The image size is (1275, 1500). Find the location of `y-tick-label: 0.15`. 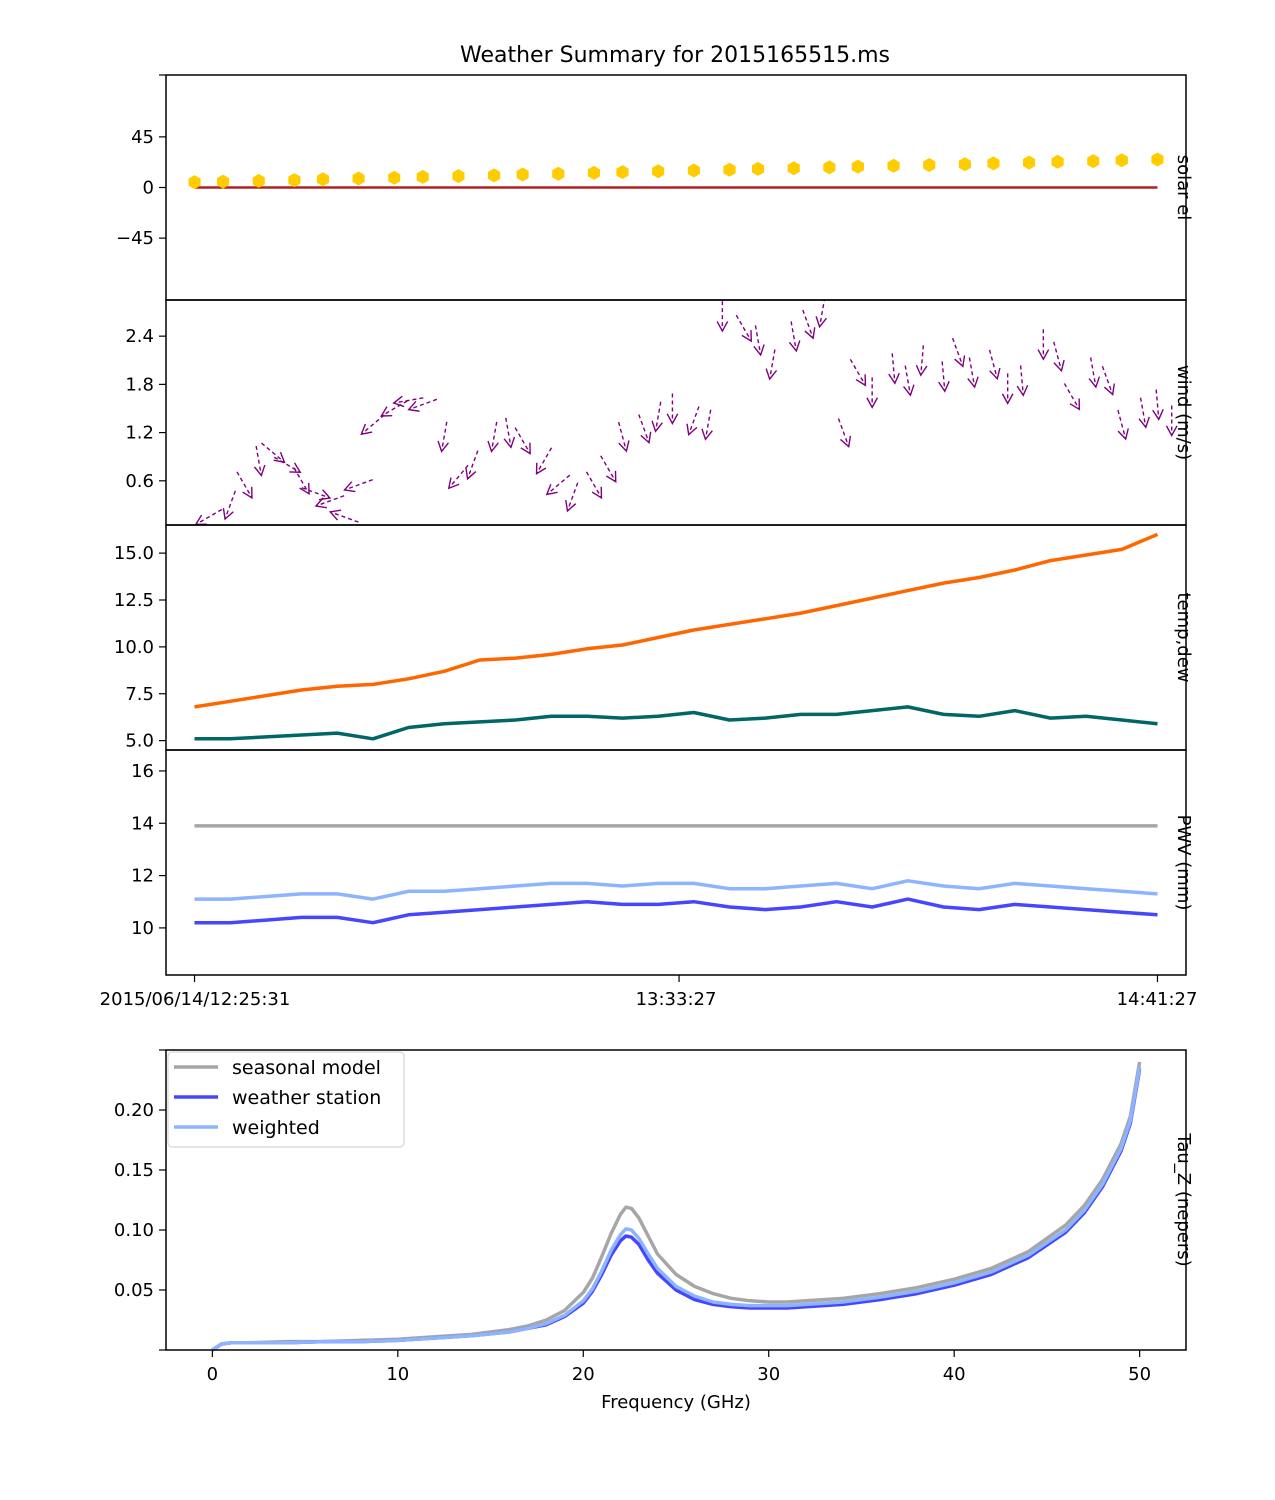

y-tick-label: 0.15 is located at coordinates (134, 1170).